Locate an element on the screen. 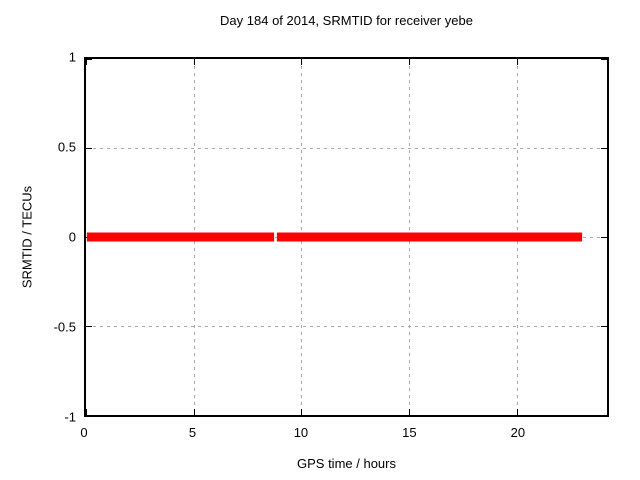 Image resolution: width=640 pixels, height=480 pixels. x-tick-label: 20 is located at coordinates (518, 432).